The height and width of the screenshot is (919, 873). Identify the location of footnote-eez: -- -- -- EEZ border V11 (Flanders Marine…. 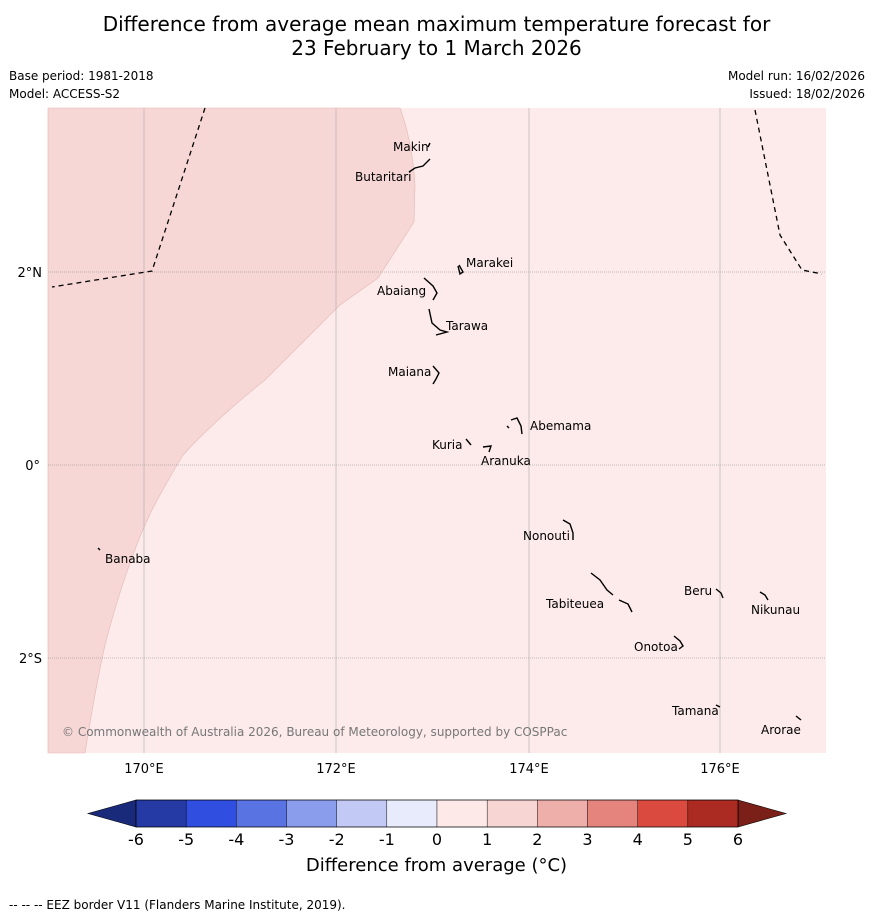
(177, 905).